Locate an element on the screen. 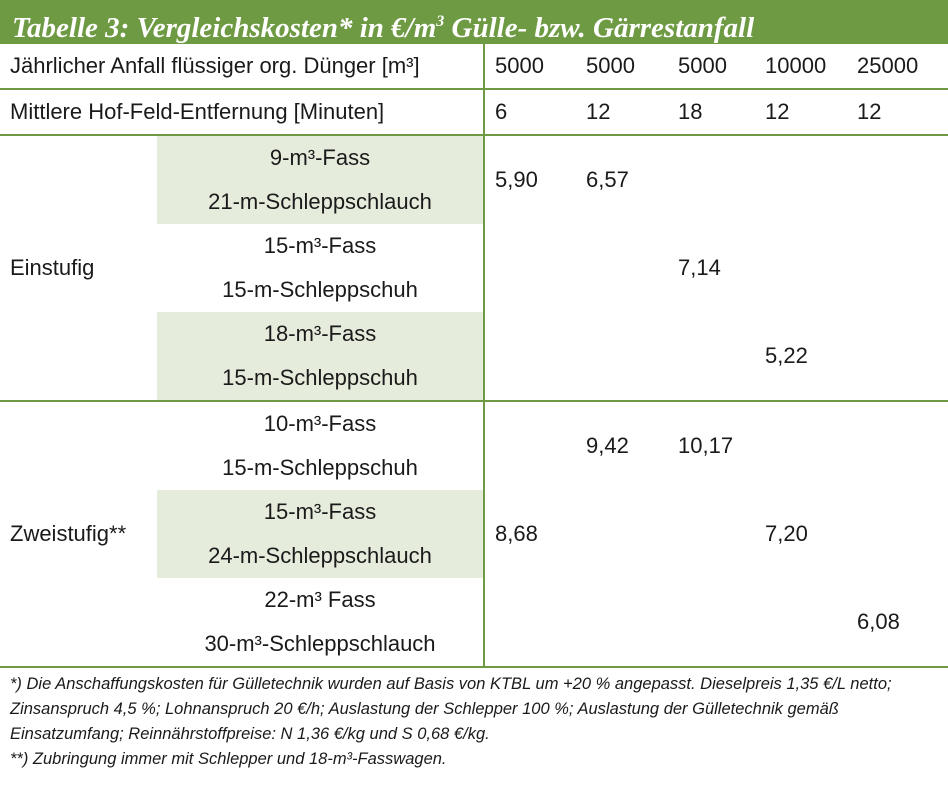 This screenshot has width=948, height=788. table-row: 15-m³-Fass 24-m-Schleppschlauch 8,68 7,20 is located at coordinates (474, 534).